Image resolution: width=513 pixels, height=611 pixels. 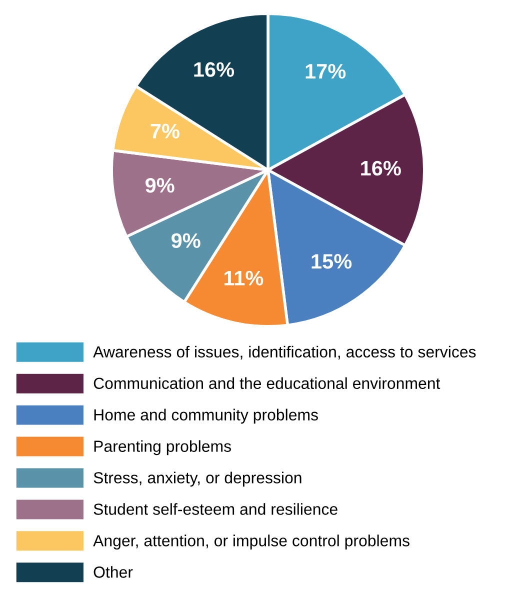 What do you see at coordinates (165, 131) in the screenshot?
I see `data-label: 7%` at bounding box center [165, 131].